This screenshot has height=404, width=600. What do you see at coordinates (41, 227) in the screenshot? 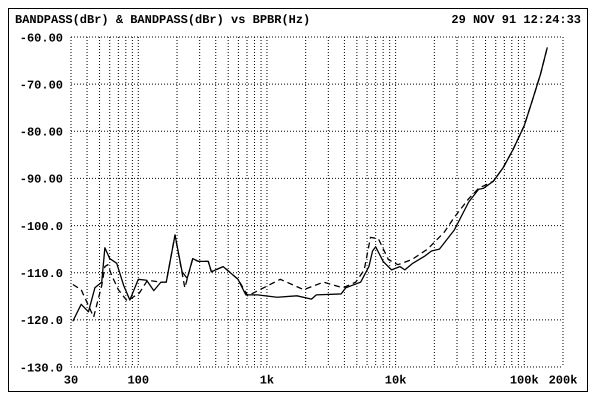
I see `y-tick-label: -100.0` at bounding box center [41, 227].